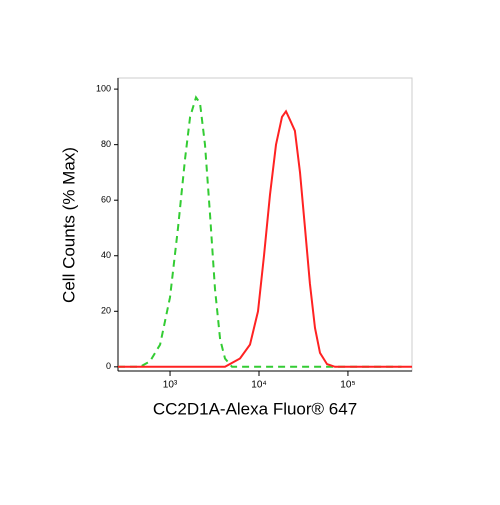 The height and width of the screenshot is (505, 500). What do you see at coordinates (170, 385) in the screenshot?
I see `x-tick-label: 10³` at bounding box center [170, 385].